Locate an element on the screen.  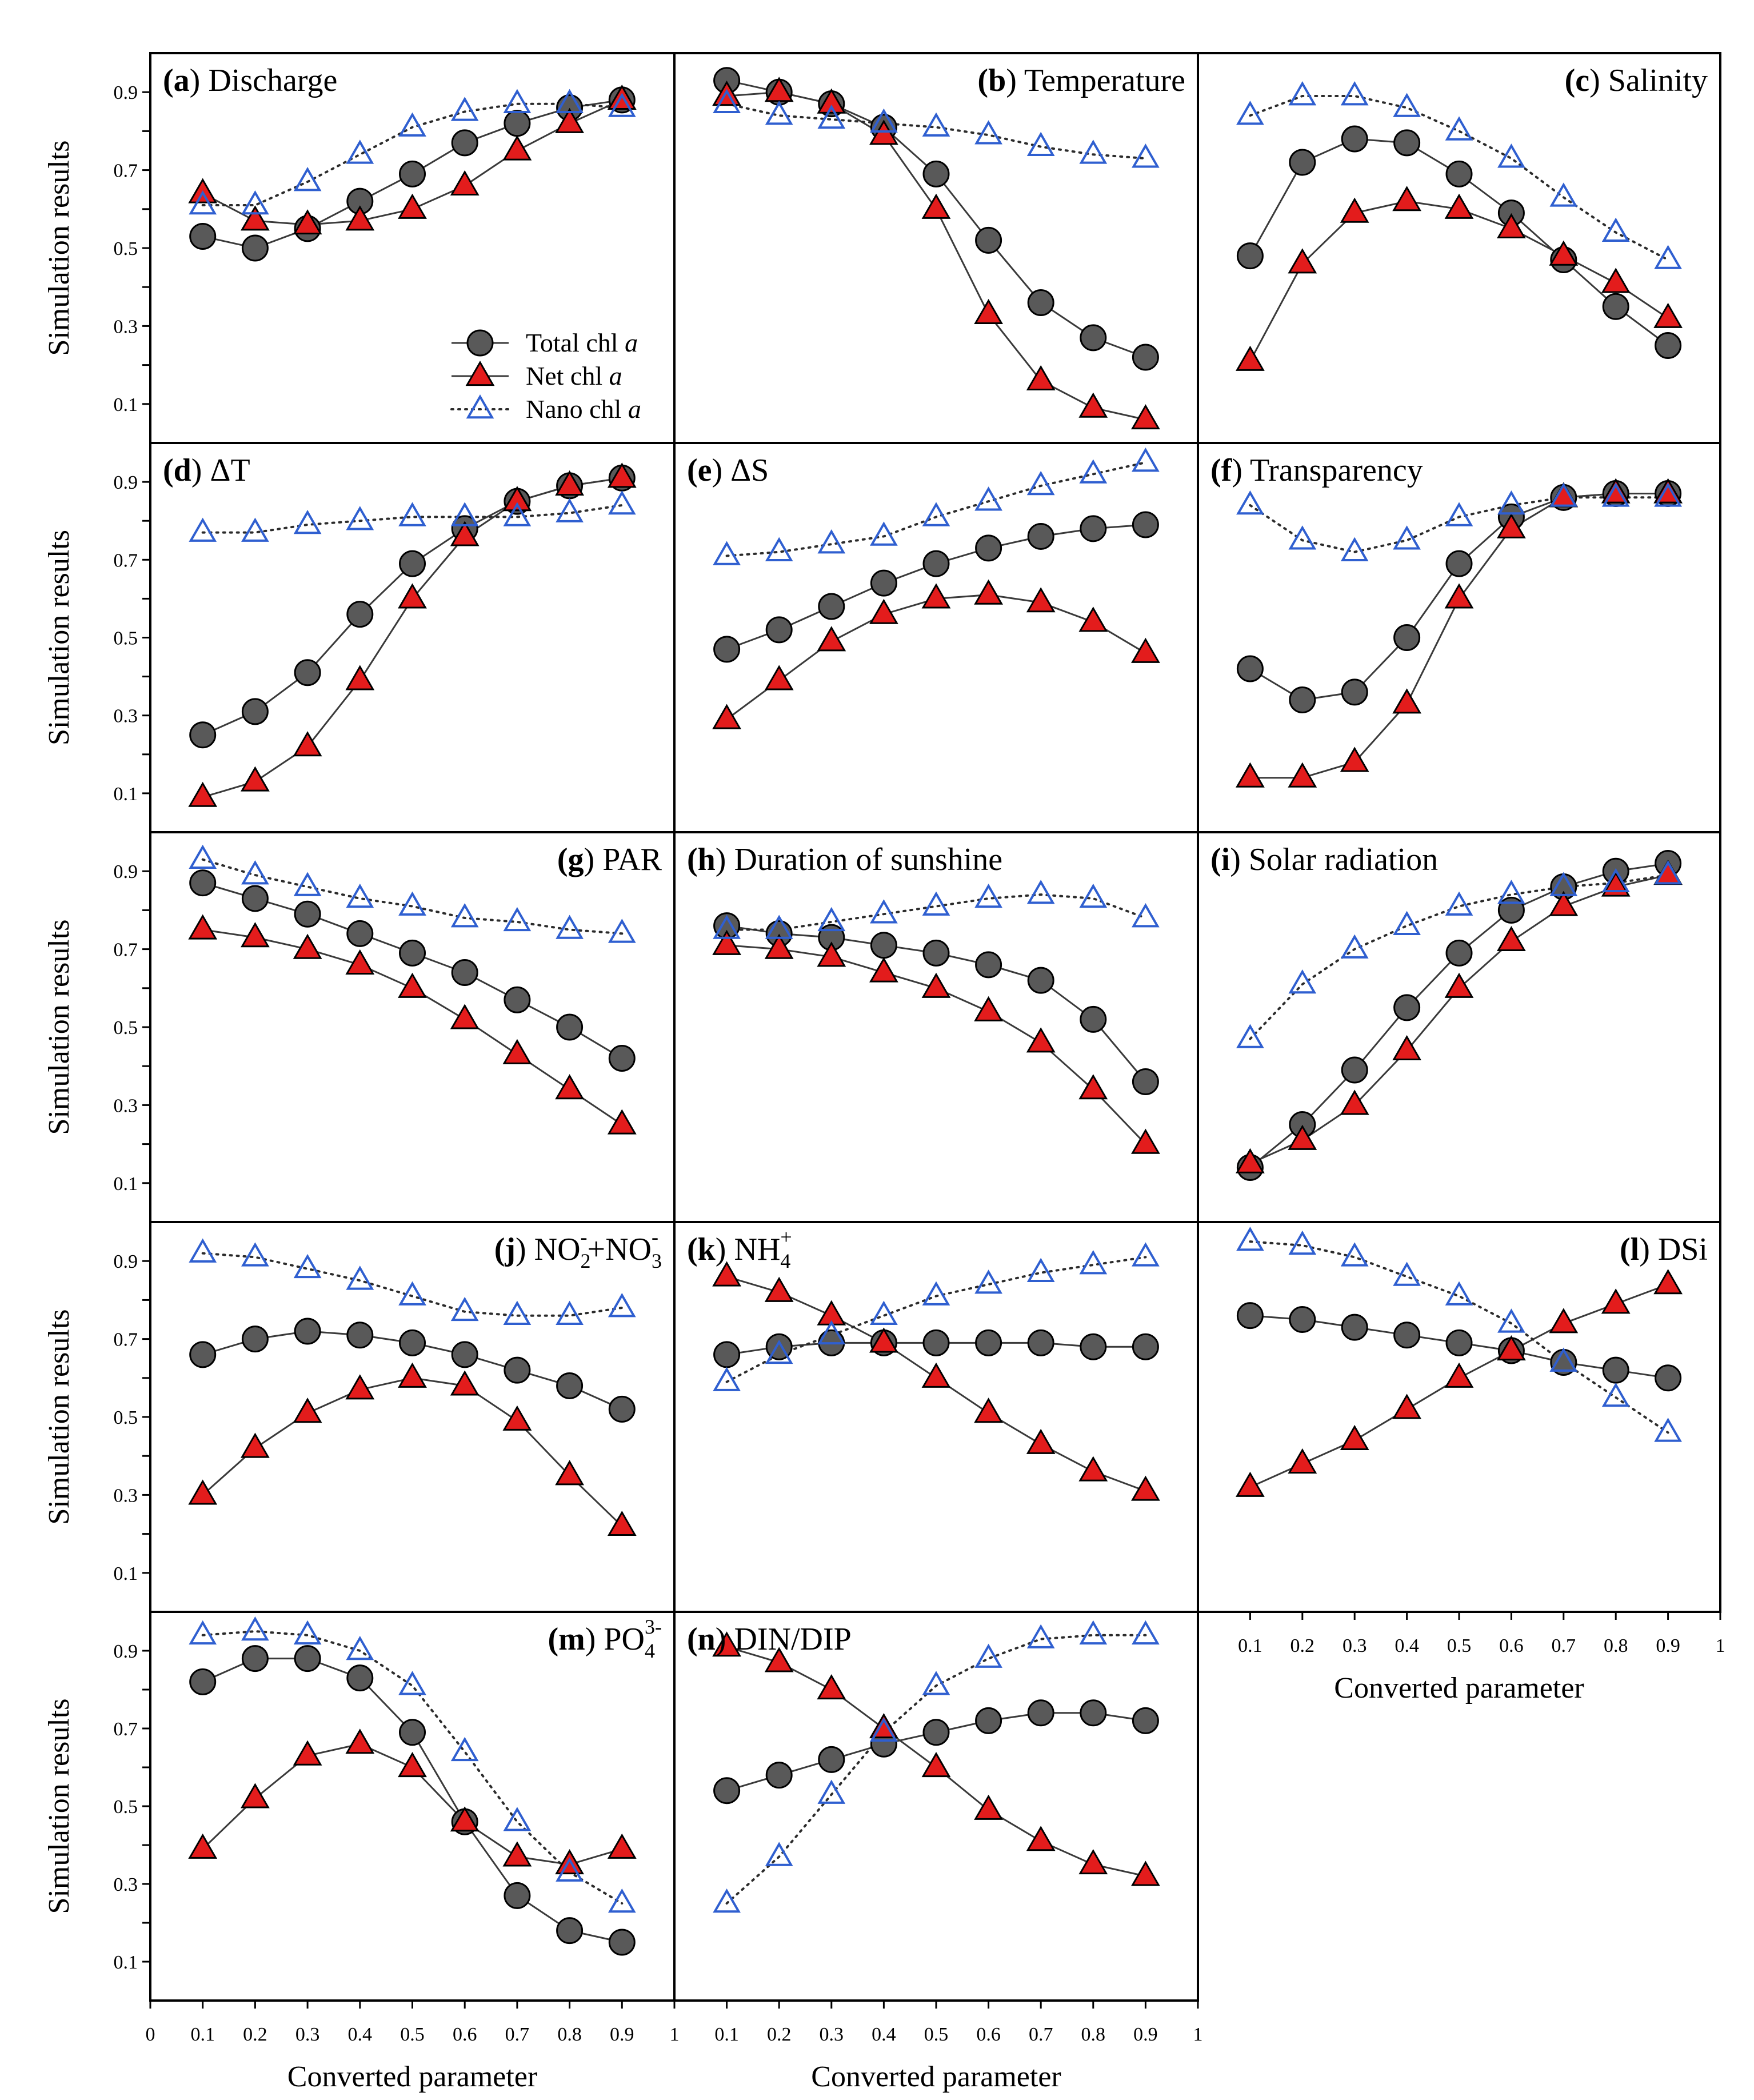
legend-marker-net is located at coordinates (480, 373).